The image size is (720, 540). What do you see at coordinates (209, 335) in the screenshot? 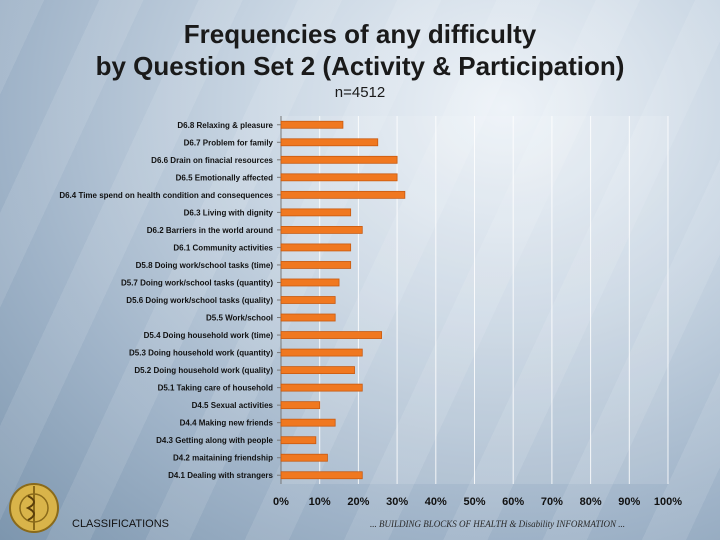
I see `category-label: D5.4 Doing household work (time)` at bounding box center [209, 335].